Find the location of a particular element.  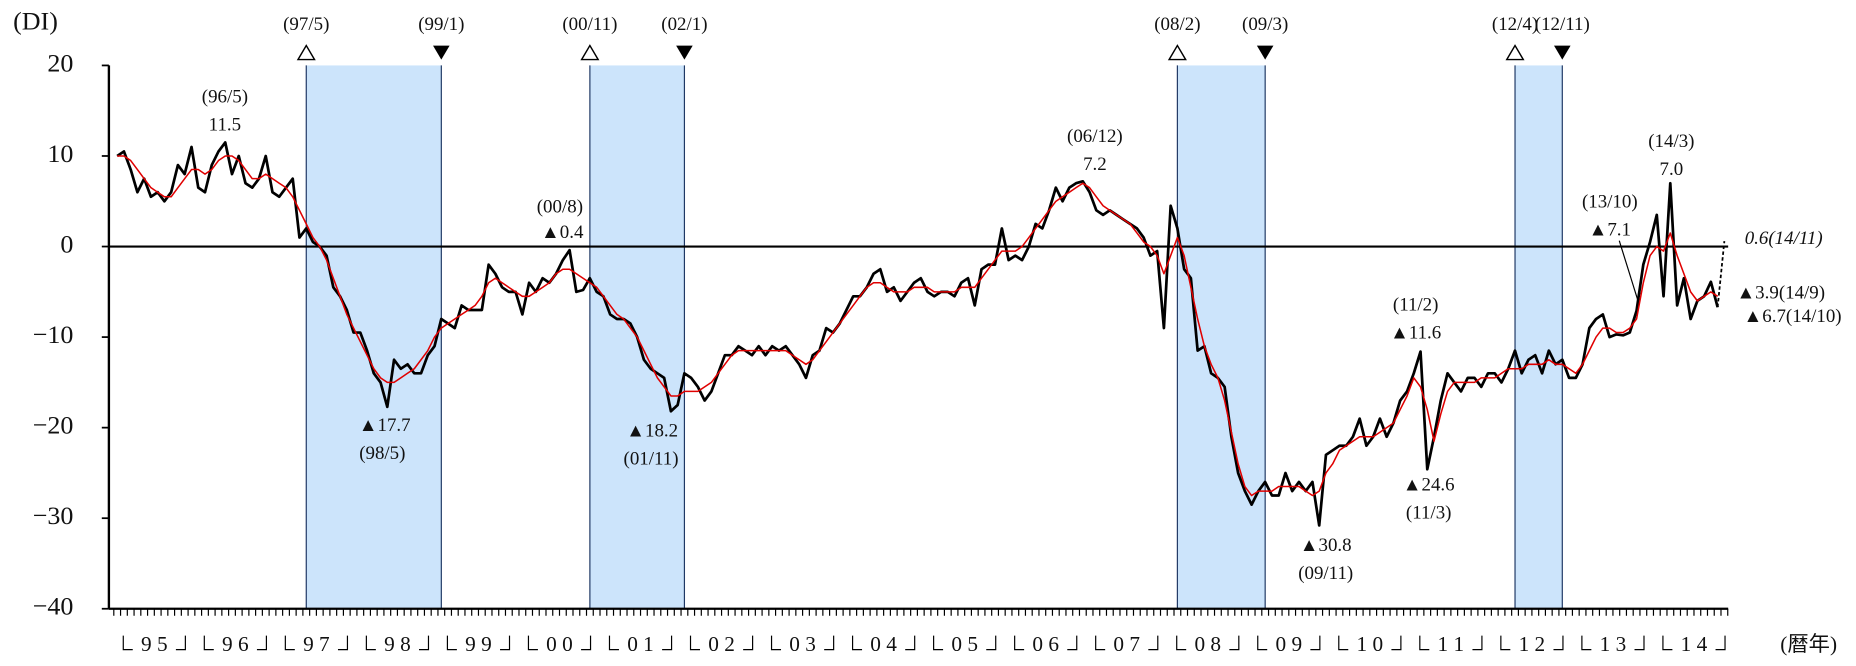

x-tick-label: 0 9 is located at coordinates (1288, 644).